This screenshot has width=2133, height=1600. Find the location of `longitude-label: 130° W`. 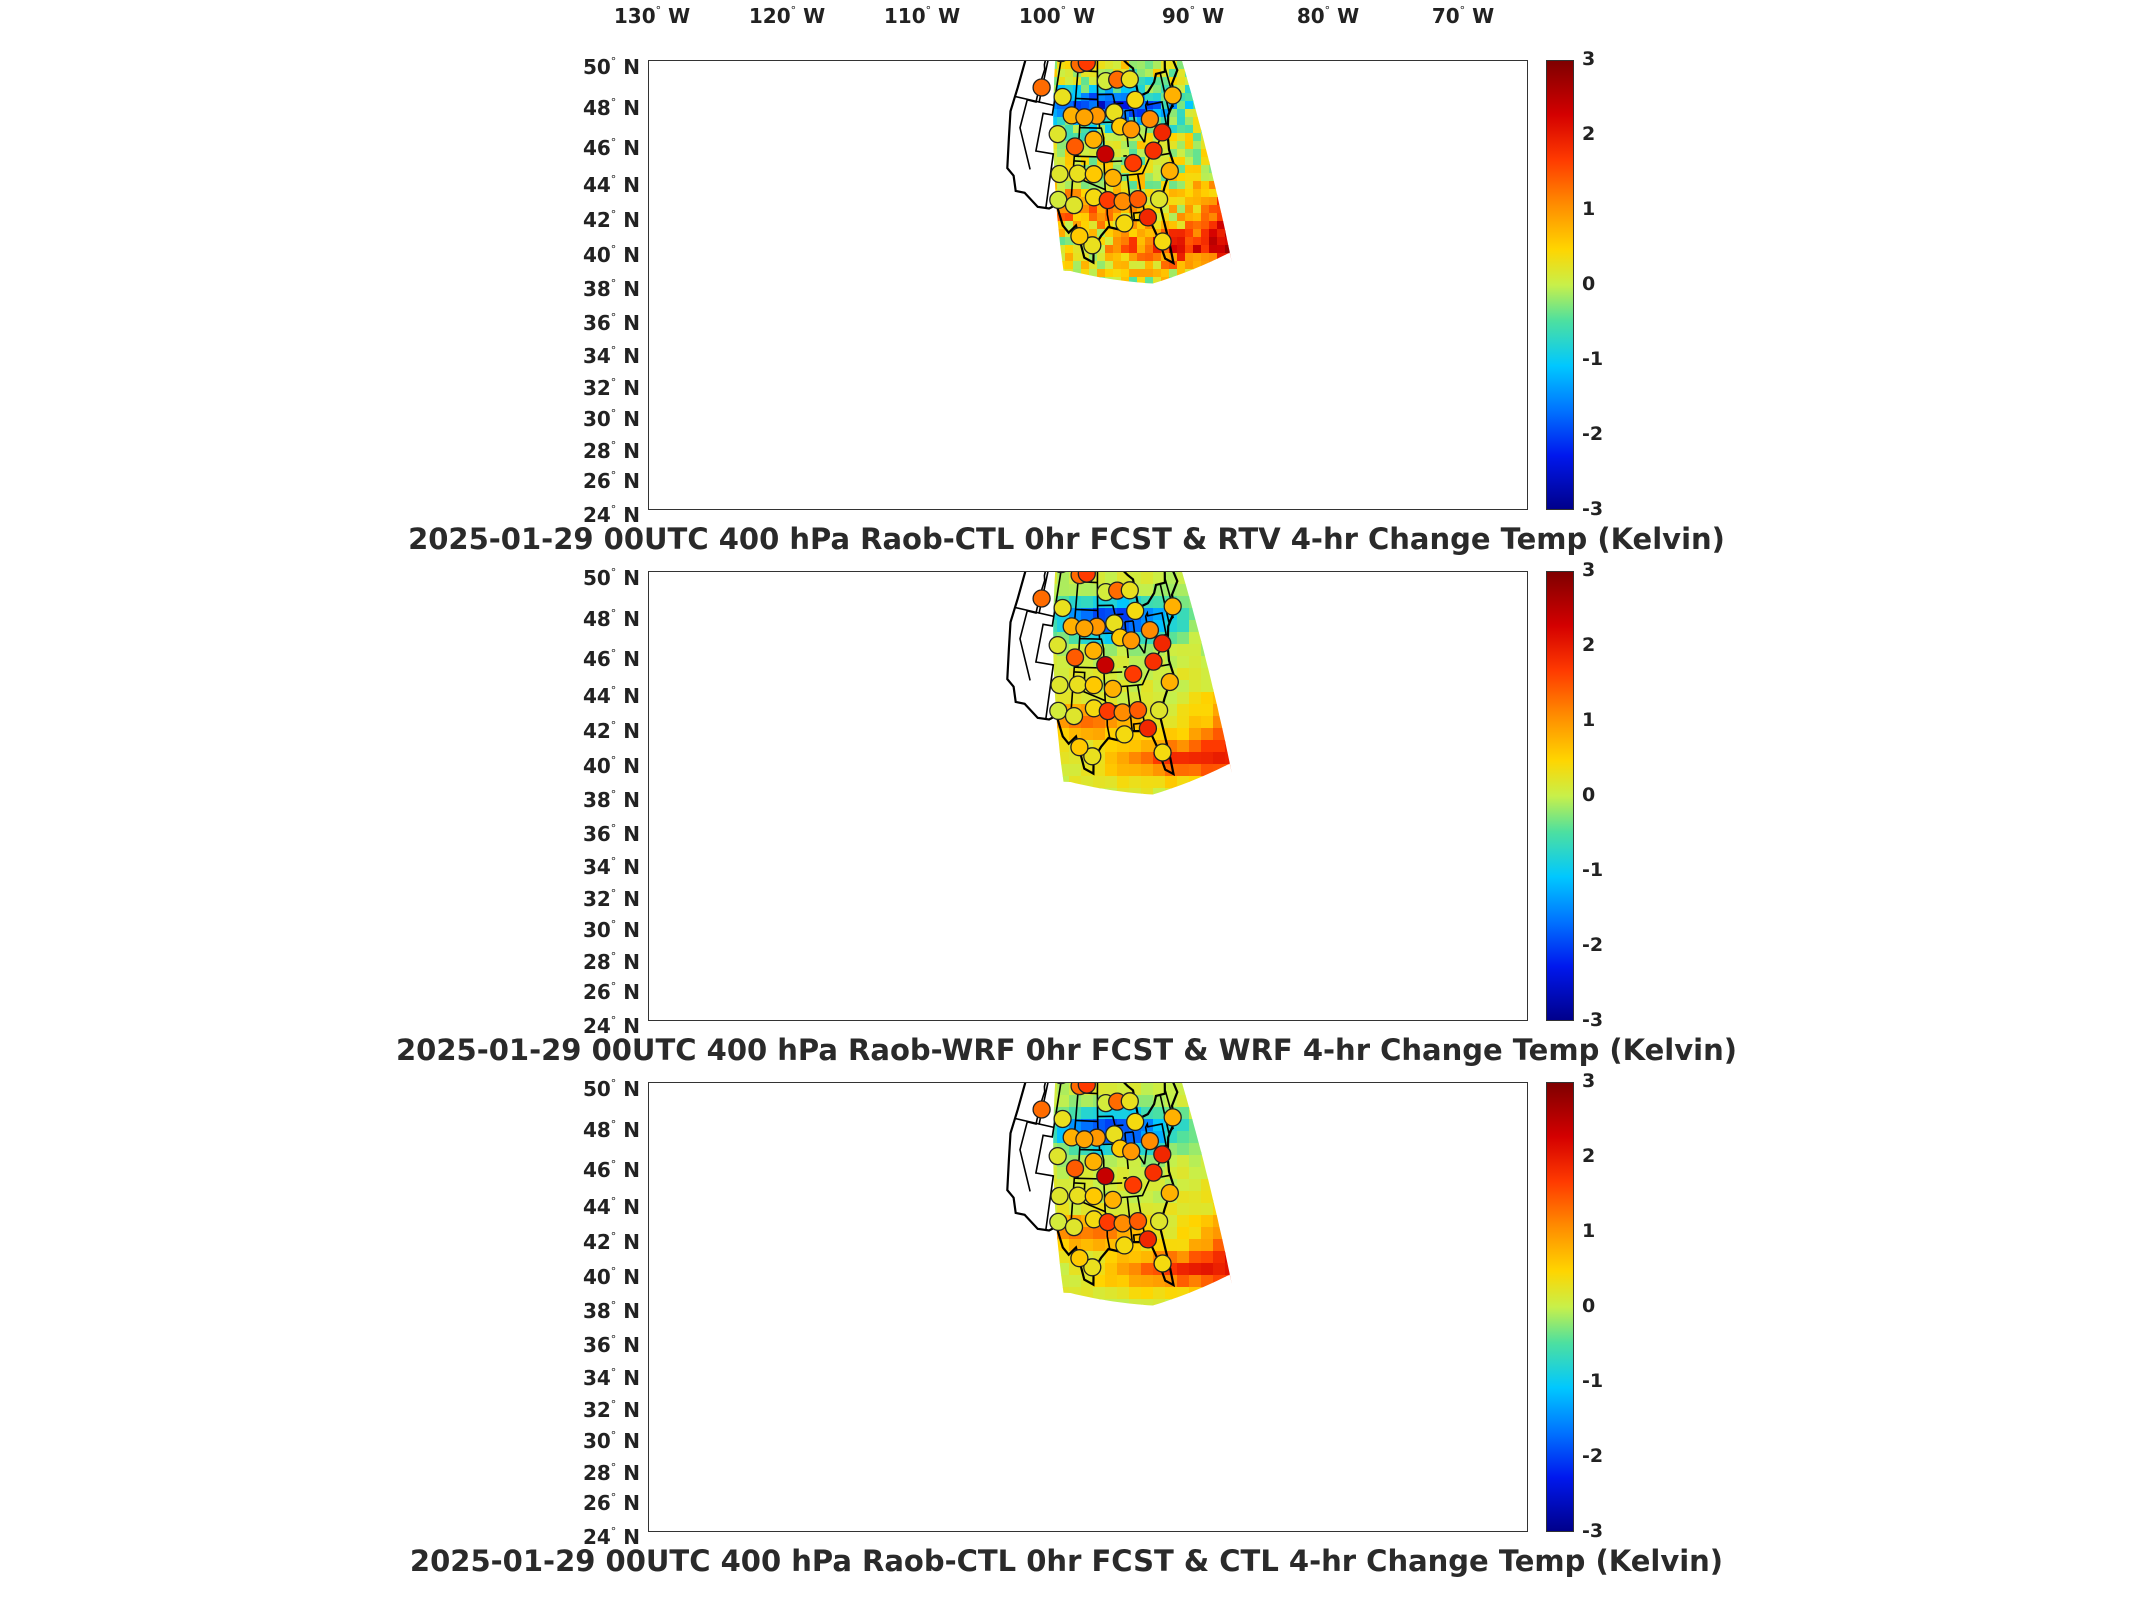

longitude-label: 130° W is located at coordinates (652, 16).